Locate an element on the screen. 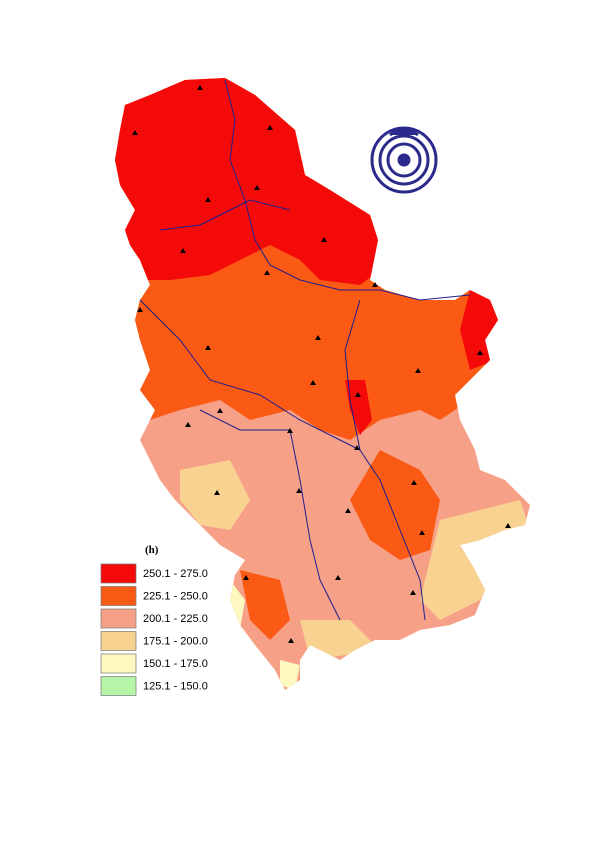 The height and width of the screenshot is (842, 595). legend-title: (h) is located at coordinates (152, 550).